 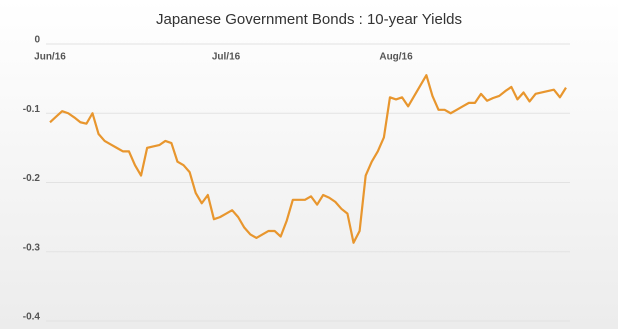 I want to click on y-tick-label: -0.4, so click(x=32, y=317).